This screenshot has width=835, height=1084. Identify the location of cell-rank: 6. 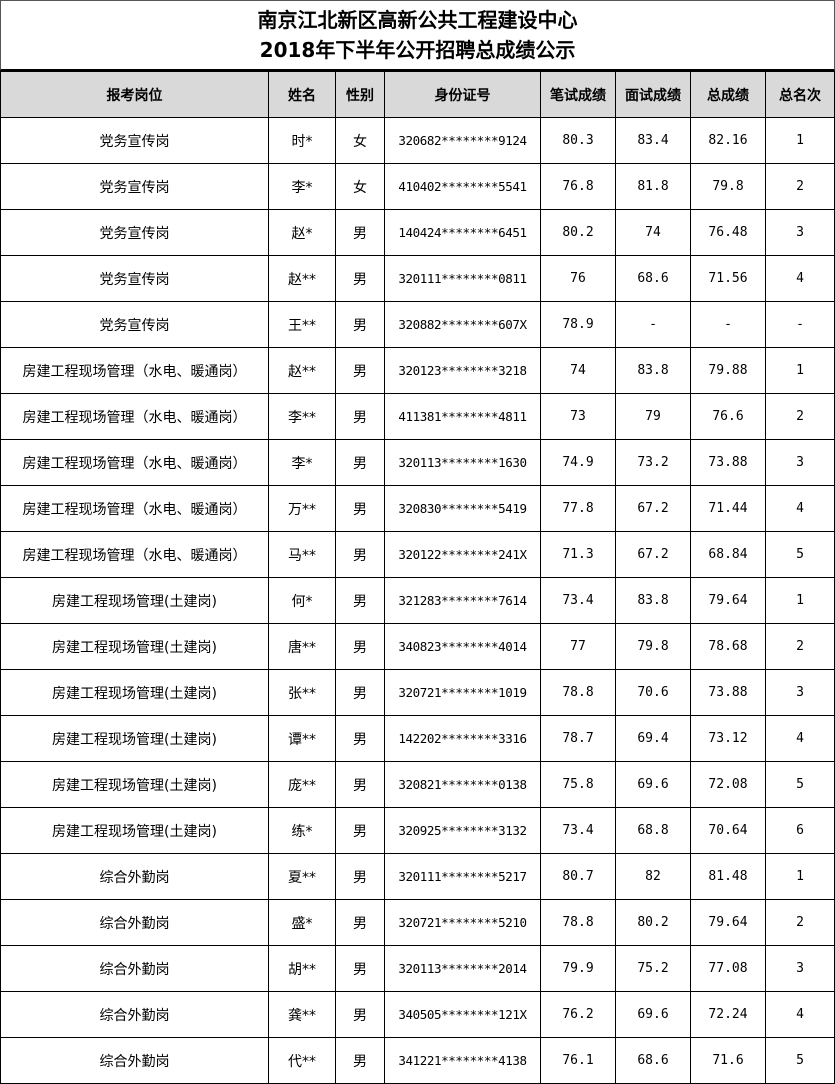
(800, 830).